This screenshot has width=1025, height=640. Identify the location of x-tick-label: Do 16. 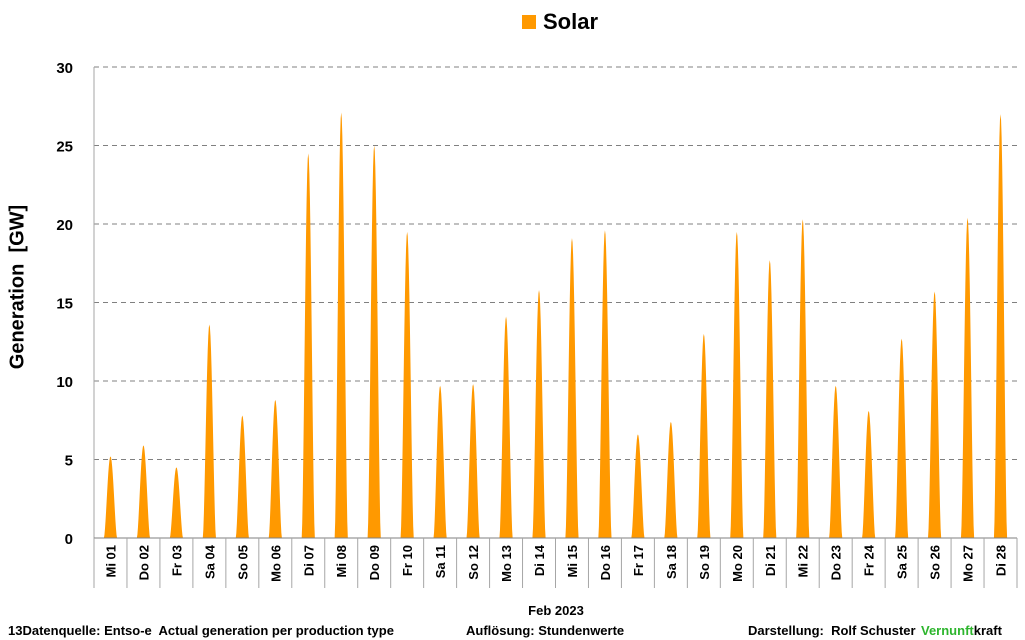
(605, 562).